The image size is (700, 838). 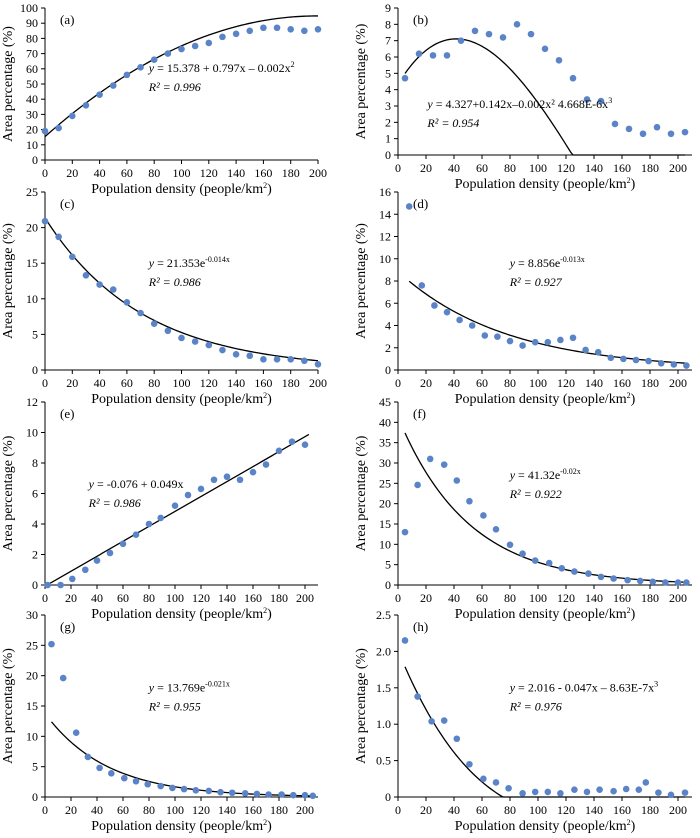 I want to click on y-tick-label: 12, so click(x=32, y=402).